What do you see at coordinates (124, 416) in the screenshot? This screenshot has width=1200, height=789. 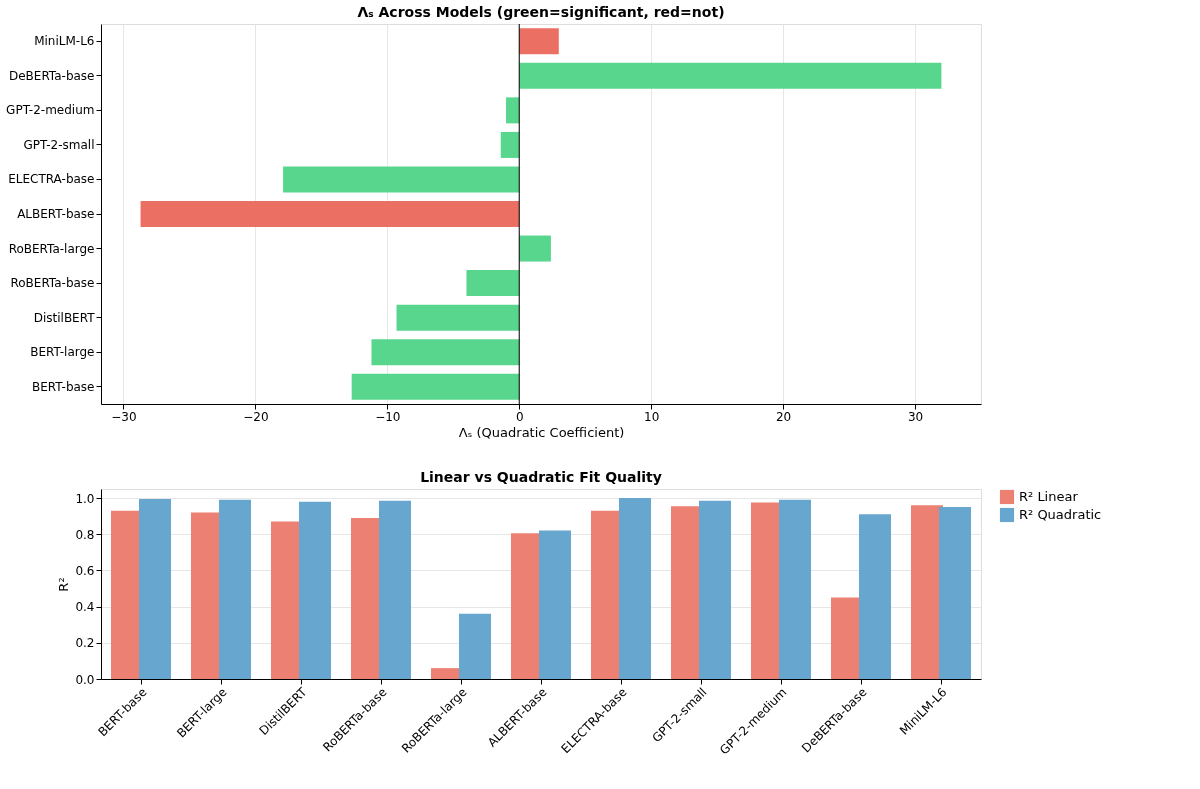 I see `x-tick-label: −30` at bounding box center [124, 416].